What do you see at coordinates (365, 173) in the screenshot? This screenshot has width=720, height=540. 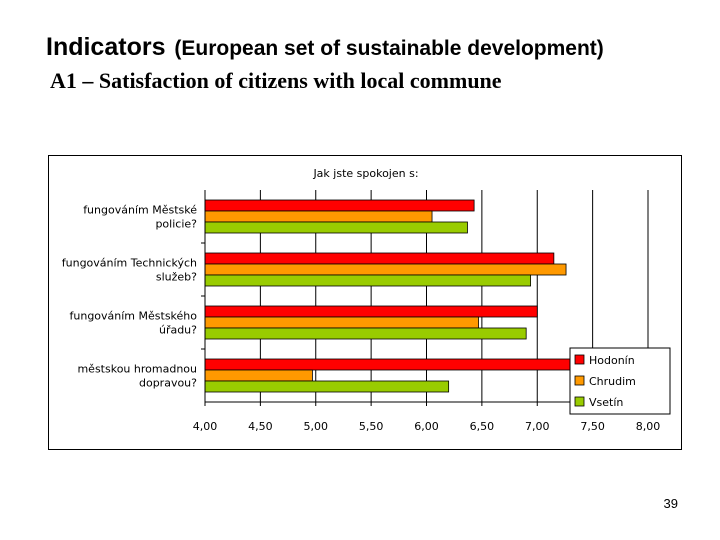 I see `chart-title: Jak jste spokojen s:` at bounding box center [365, 173].